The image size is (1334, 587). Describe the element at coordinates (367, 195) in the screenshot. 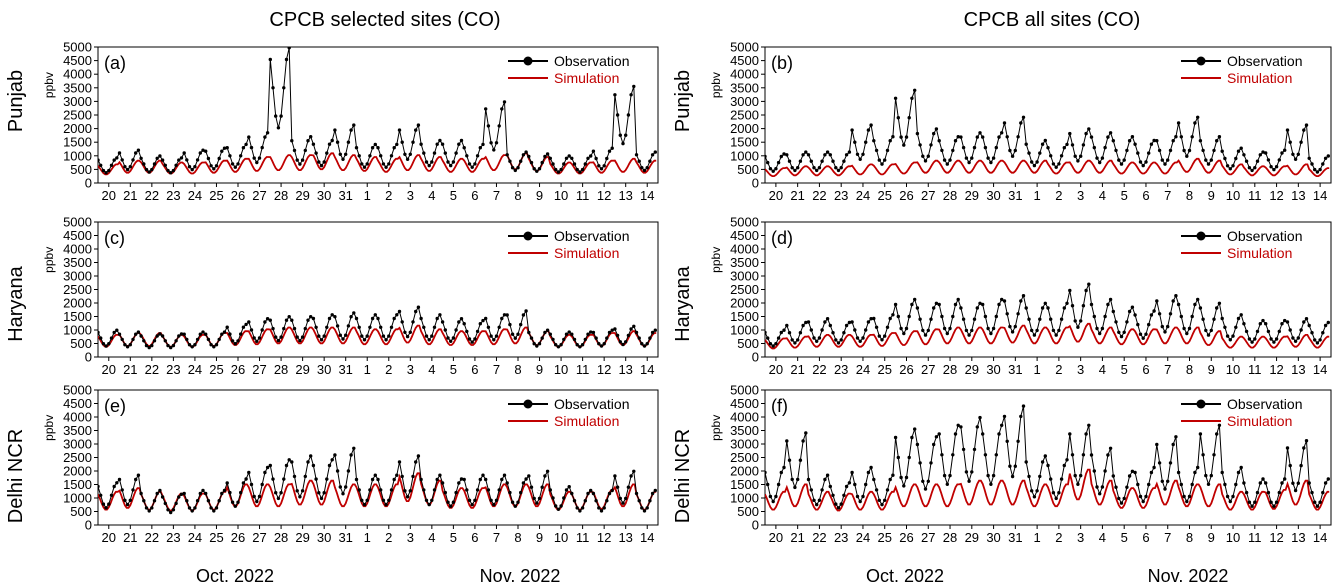

I see `x-tick-label: 1` at that location.